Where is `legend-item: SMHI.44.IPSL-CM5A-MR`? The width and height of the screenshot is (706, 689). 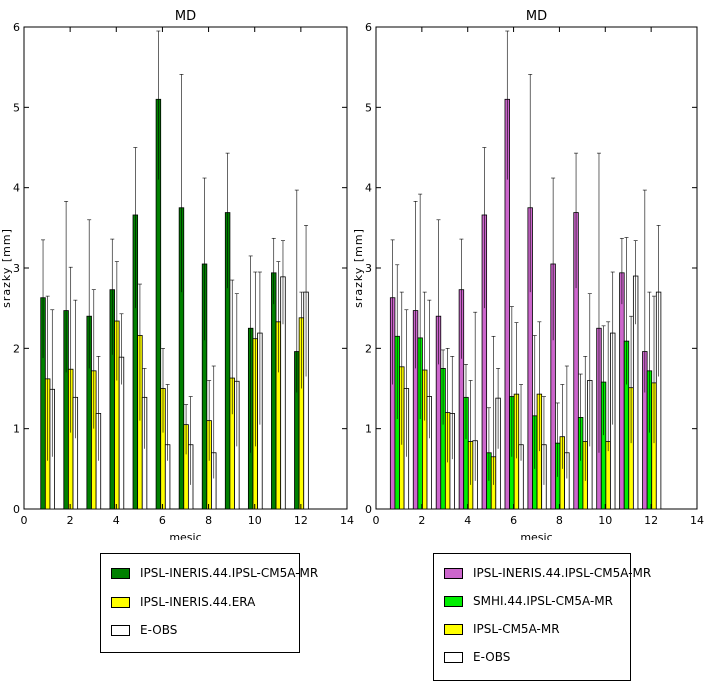
legend-item: SMHI.44.IPSL-CM5A-MR is located at coordinates (528, 601).